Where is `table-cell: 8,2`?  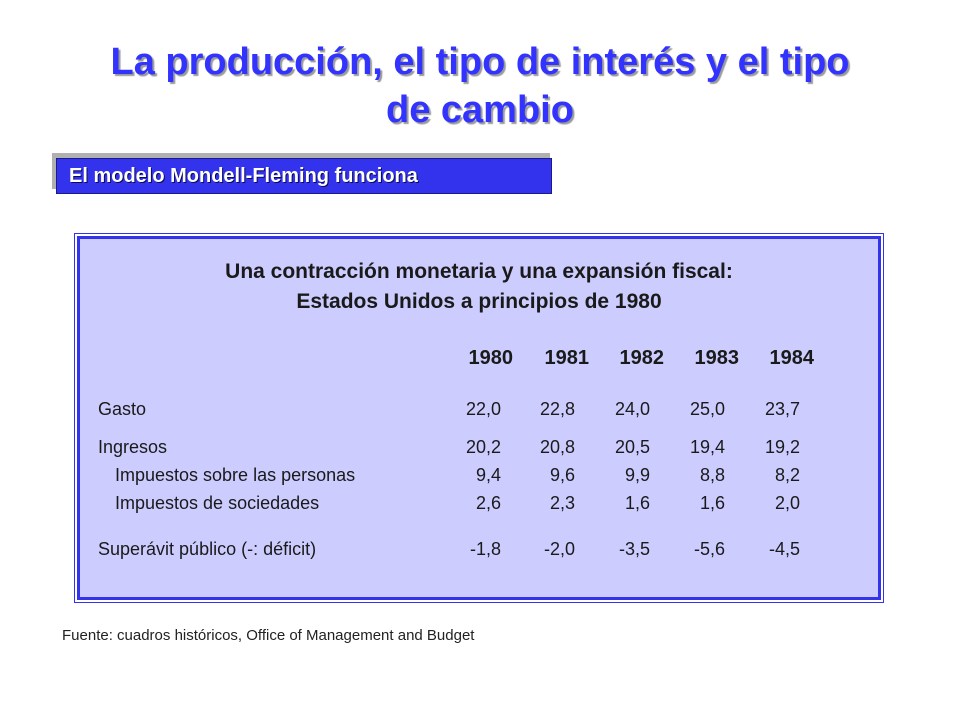
table-cell: 8,2 is located at coordinates (787, 475).